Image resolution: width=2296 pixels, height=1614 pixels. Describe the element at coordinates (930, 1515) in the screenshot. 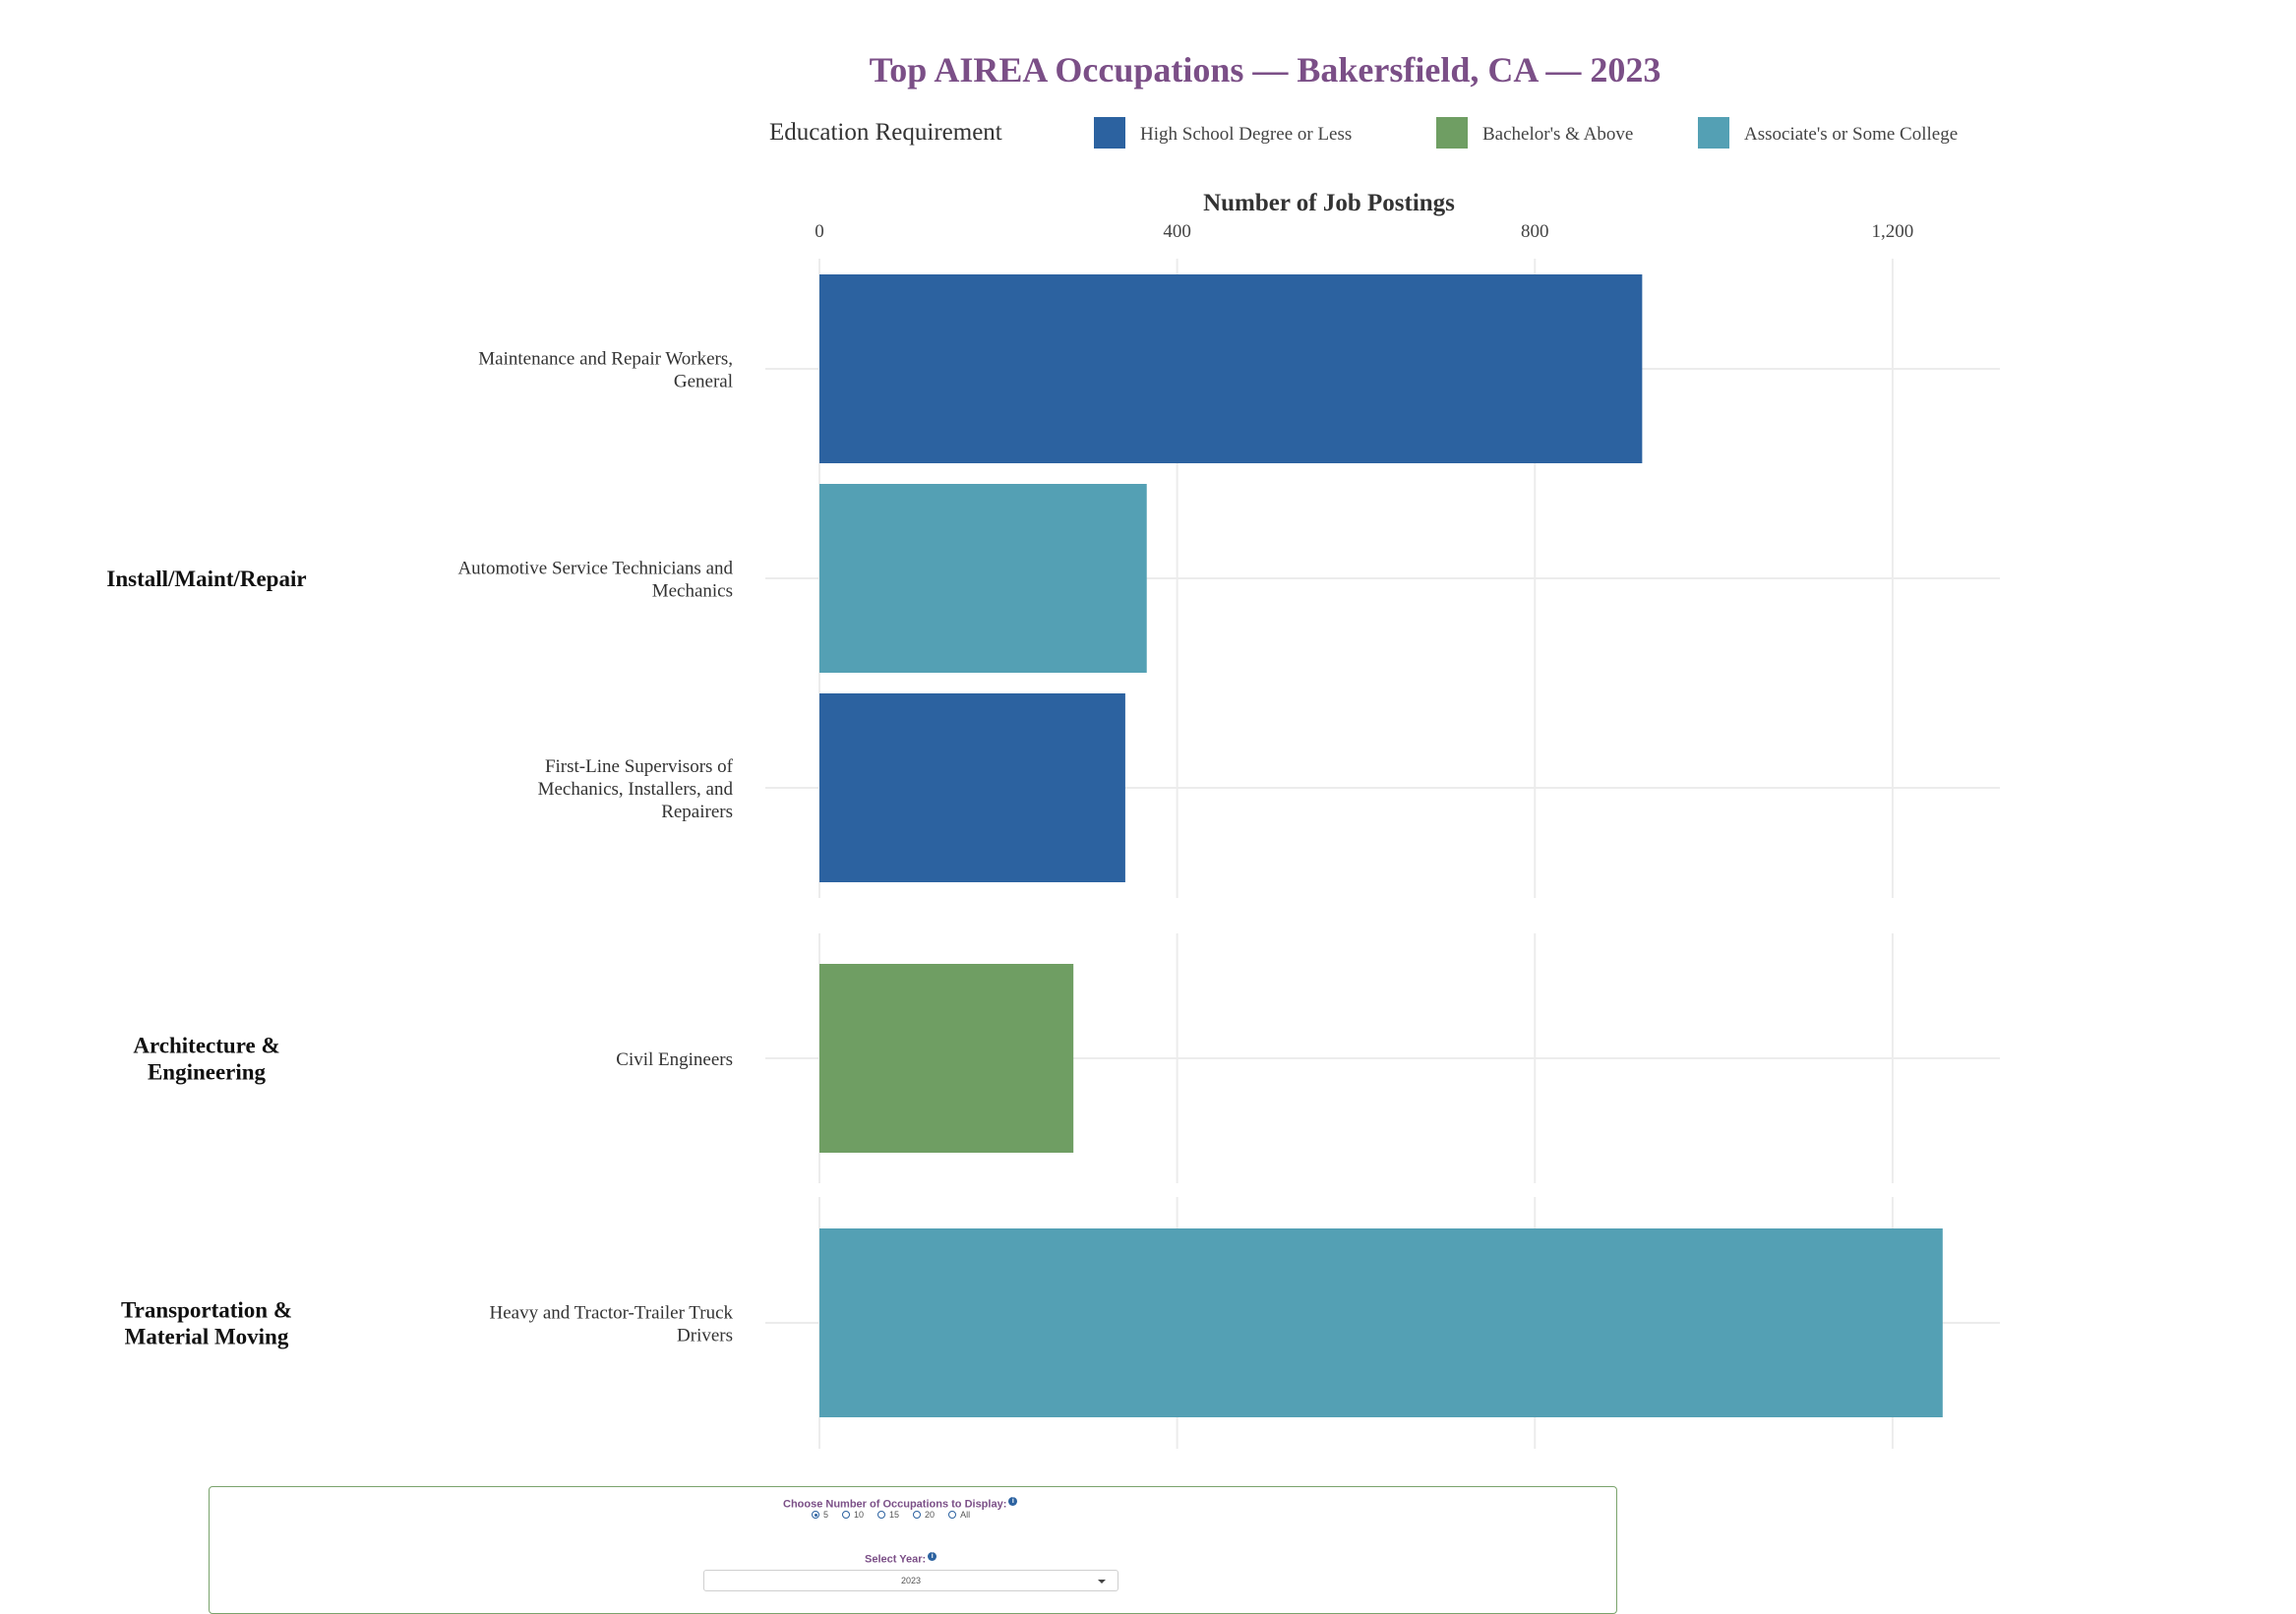

I see `radio-label: 20` at that location.